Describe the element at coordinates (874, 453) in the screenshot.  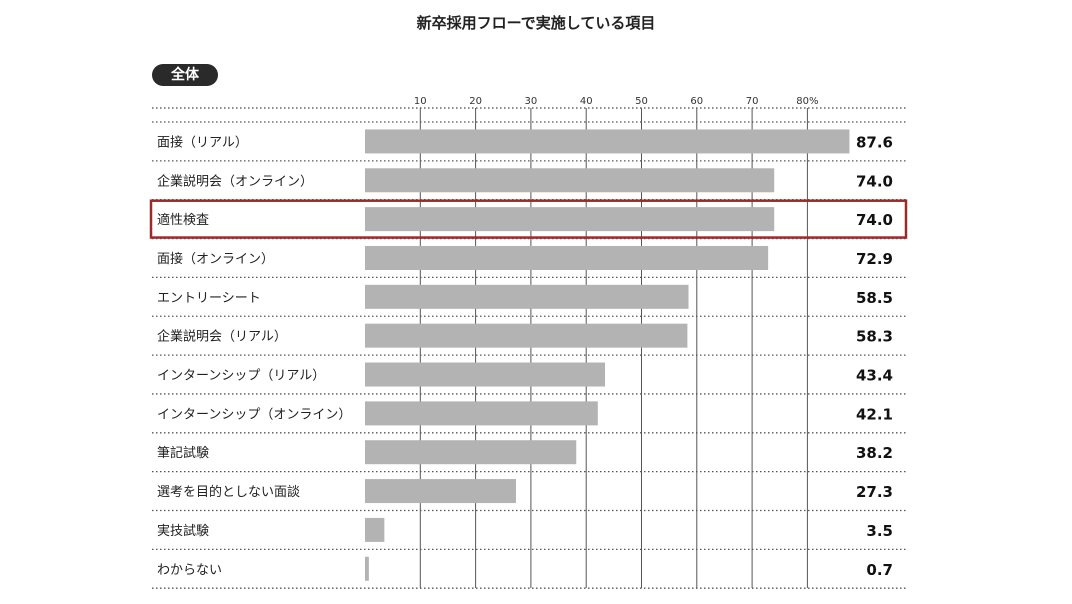
I see `value-label: 38.2` at that location.